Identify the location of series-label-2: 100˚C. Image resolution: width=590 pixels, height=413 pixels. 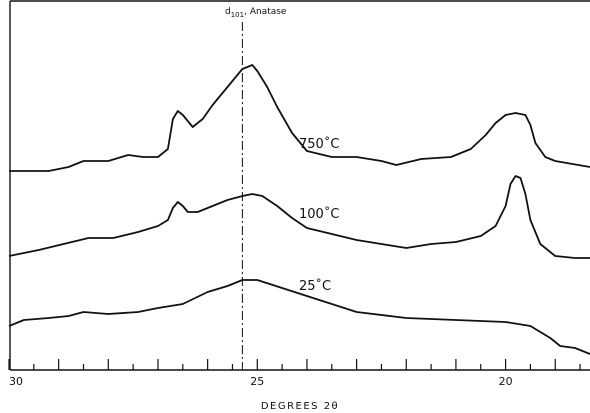
(319, 214).